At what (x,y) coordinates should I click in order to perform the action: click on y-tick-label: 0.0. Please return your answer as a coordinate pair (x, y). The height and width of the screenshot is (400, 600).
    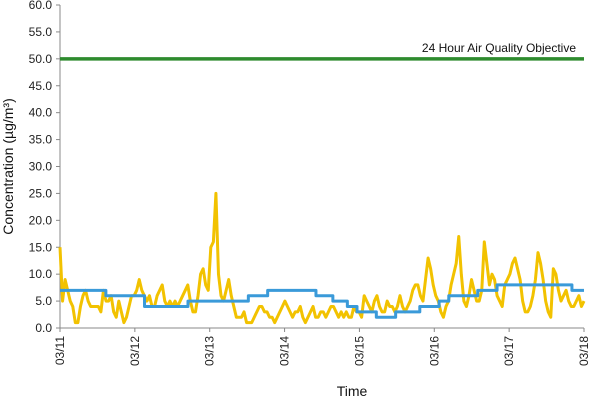
    Looking at the image, I should click on (43, 328).